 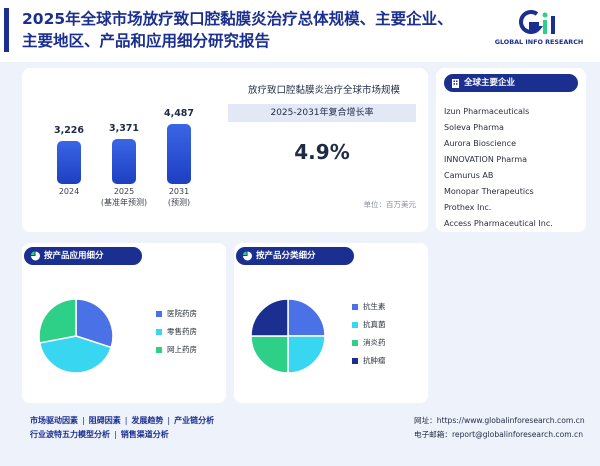 What do you see at coordinates (74, 256) in the screenshot?
I see `application-header-label: 按产品应用细分` at bounding box center [74, 256].